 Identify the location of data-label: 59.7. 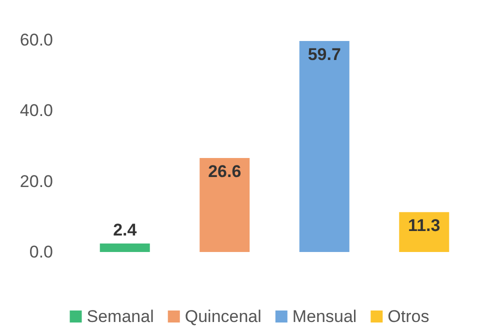
(324, 54).